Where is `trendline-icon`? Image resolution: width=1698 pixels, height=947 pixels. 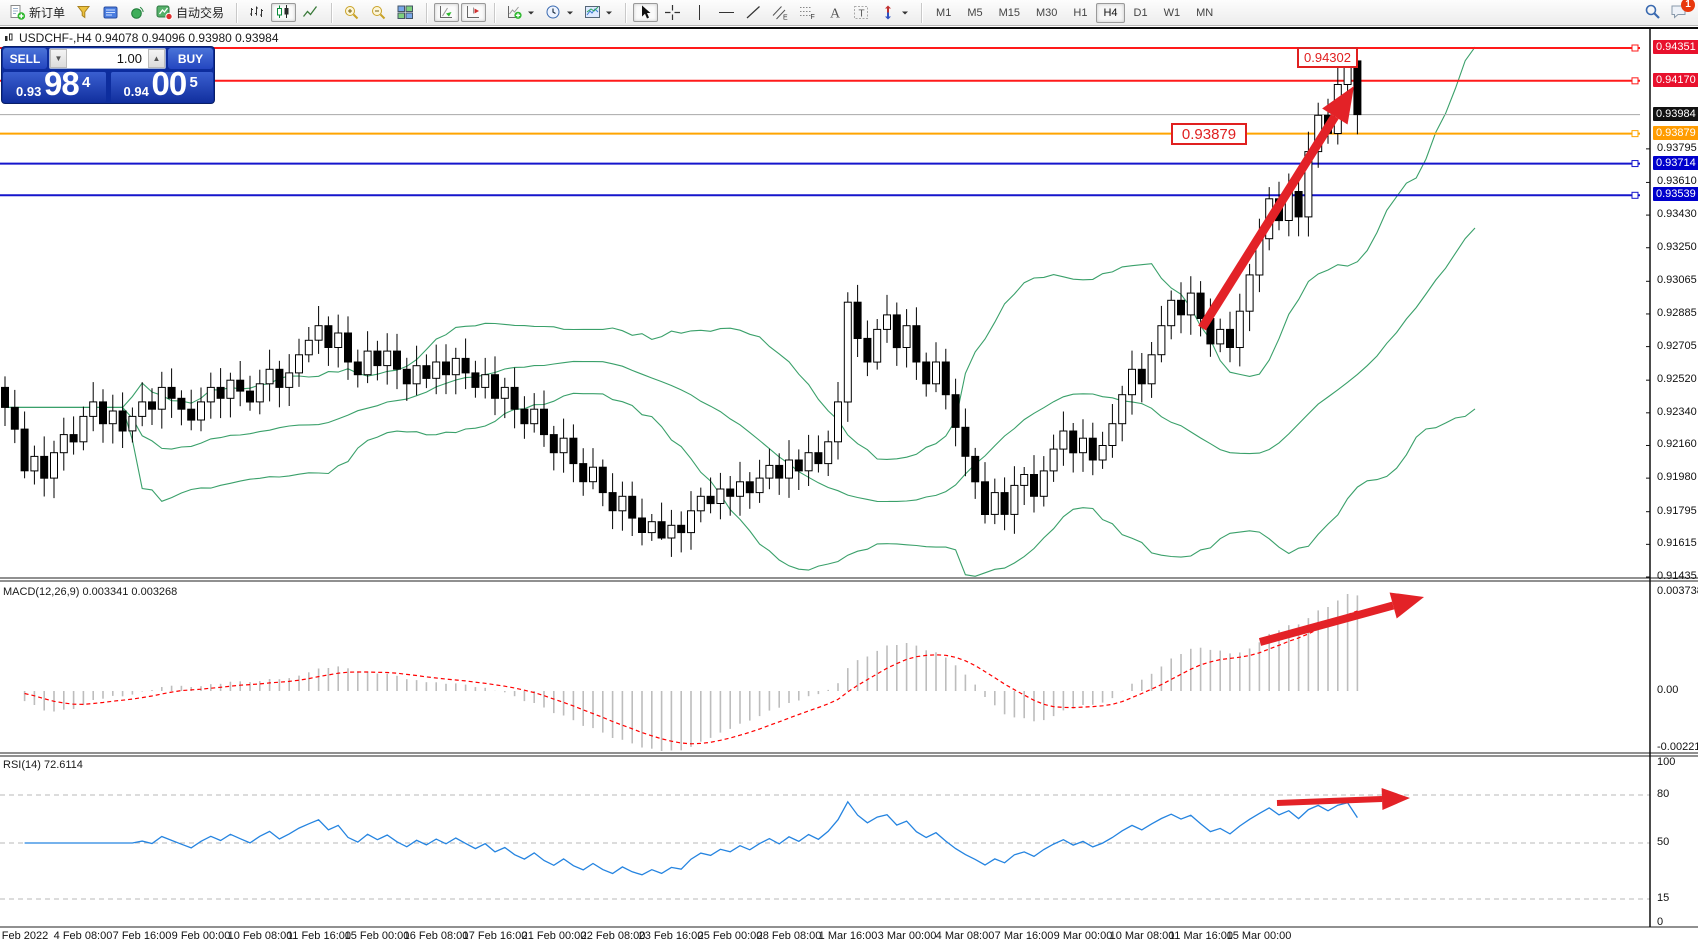 trendline-icon is located at coordinates (753, 12).